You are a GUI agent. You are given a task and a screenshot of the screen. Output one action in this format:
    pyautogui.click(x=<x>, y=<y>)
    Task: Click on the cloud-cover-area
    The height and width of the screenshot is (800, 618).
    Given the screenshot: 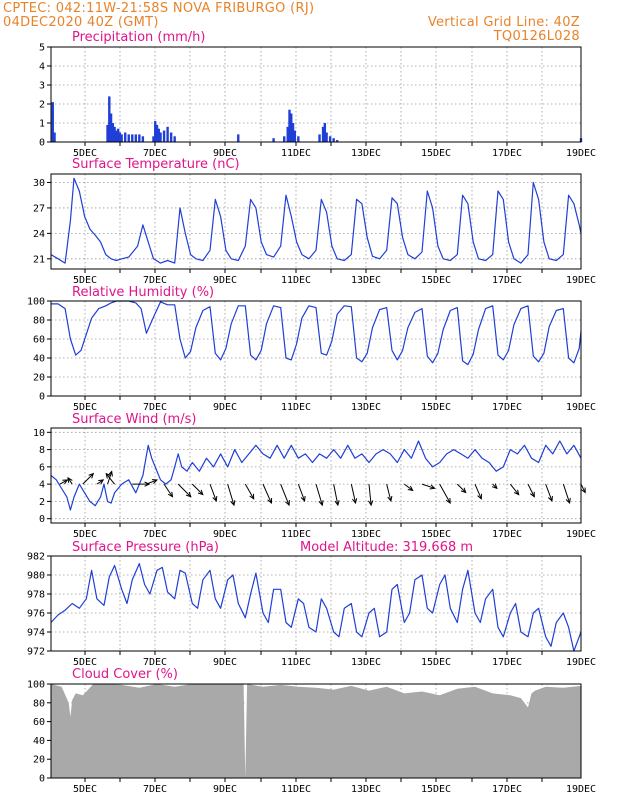 What is the action you would take?
    pyautogui.click(x=316, y=731)
    